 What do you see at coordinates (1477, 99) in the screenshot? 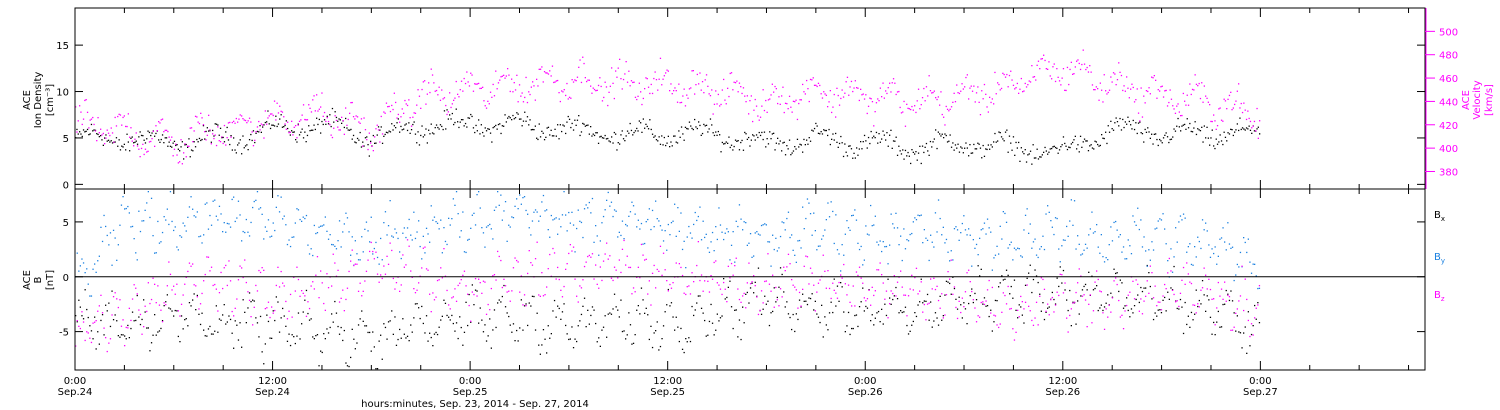
I see `velocity-label-name: Velocity` at bounding box center [1477, 99].